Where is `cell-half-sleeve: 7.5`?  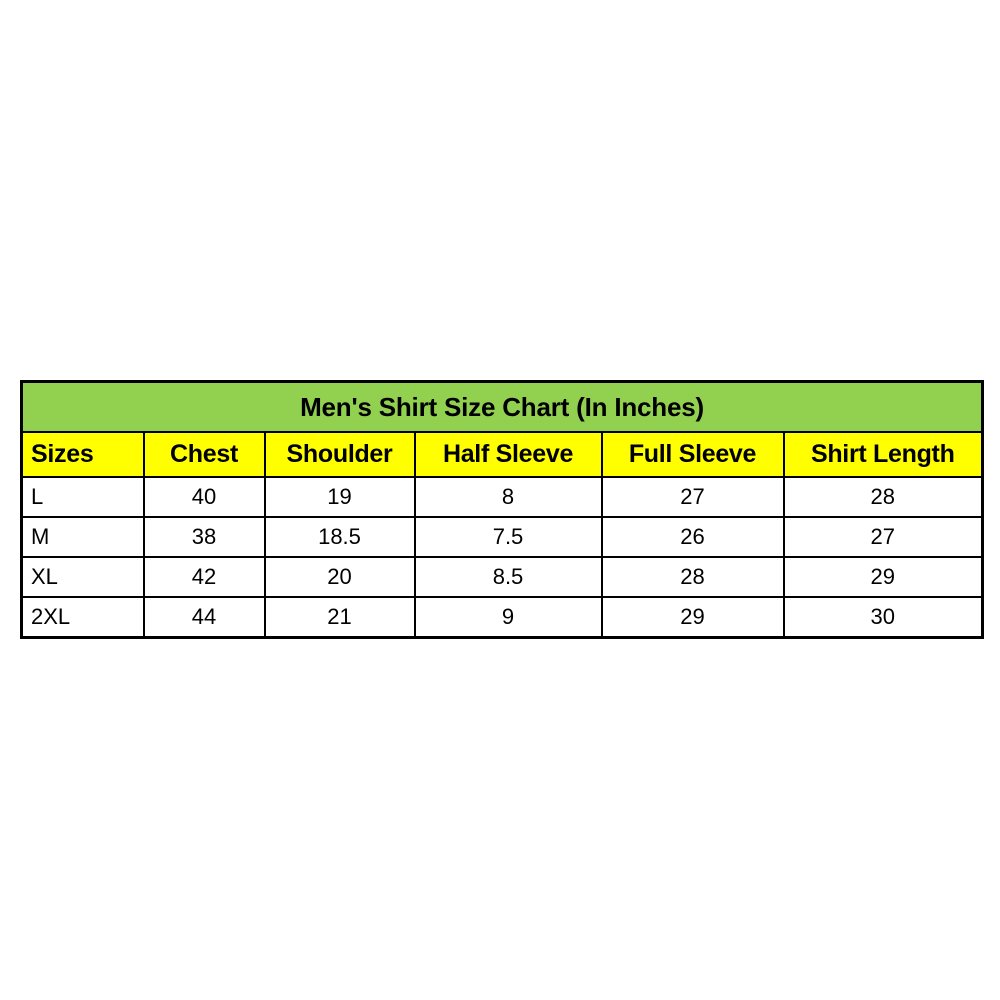 cell-half-sleeve: 7.5 is located at coordinates (508, 537).